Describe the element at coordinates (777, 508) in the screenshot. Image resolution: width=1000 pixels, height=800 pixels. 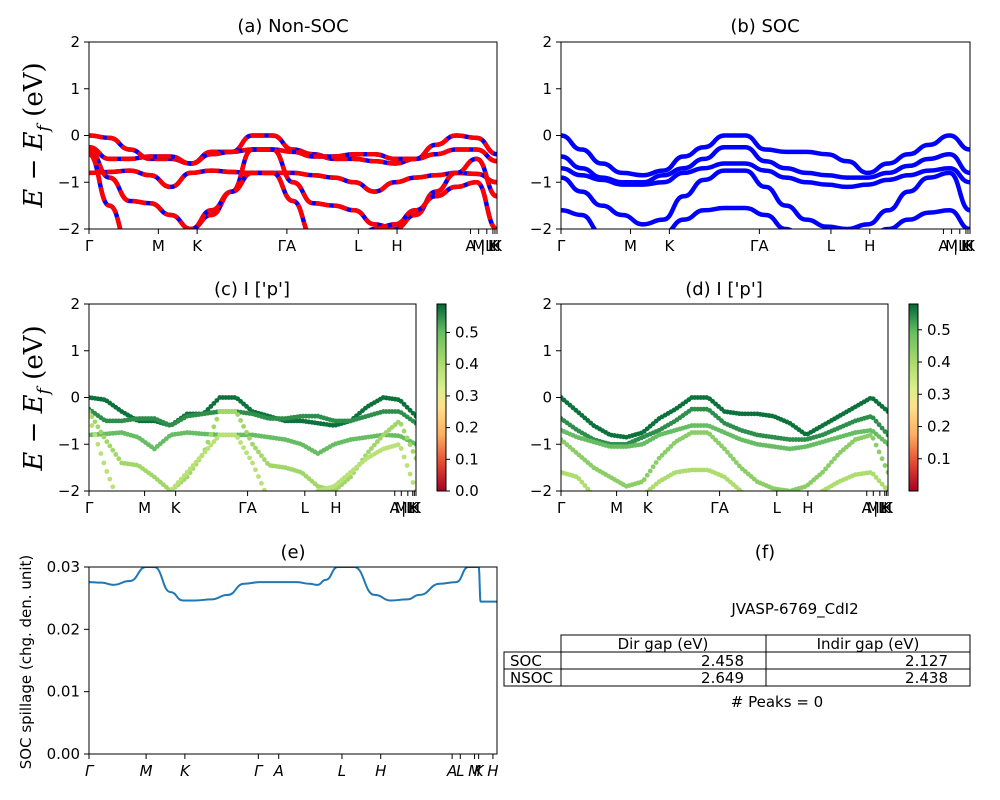
I see `x-tick-label: L` at that location.